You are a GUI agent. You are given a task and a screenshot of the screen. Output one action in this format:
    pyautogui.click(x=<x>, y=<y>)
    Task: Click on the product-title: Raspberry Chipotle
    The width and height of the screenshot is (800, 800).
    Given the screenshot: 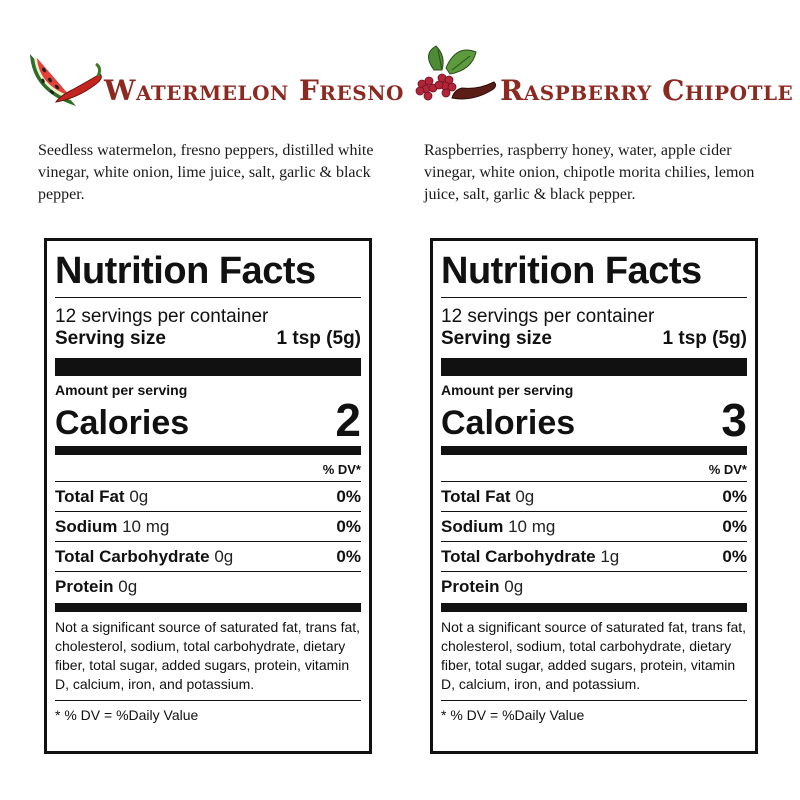 What is the action you would take?
    pyautogui.click(x=647, y=90)
    